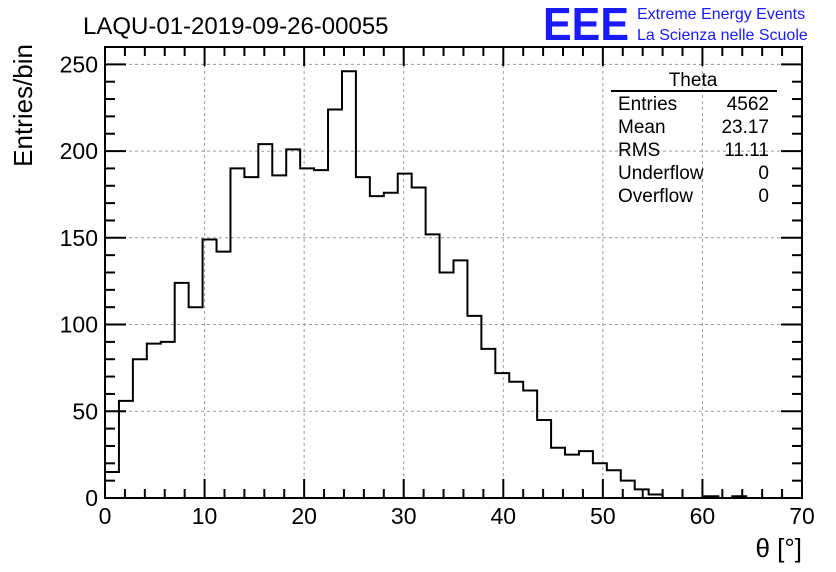  Describe the element at coordinates (105, 516) in the screenshot. I see `x-tick-label: 0` at that location.